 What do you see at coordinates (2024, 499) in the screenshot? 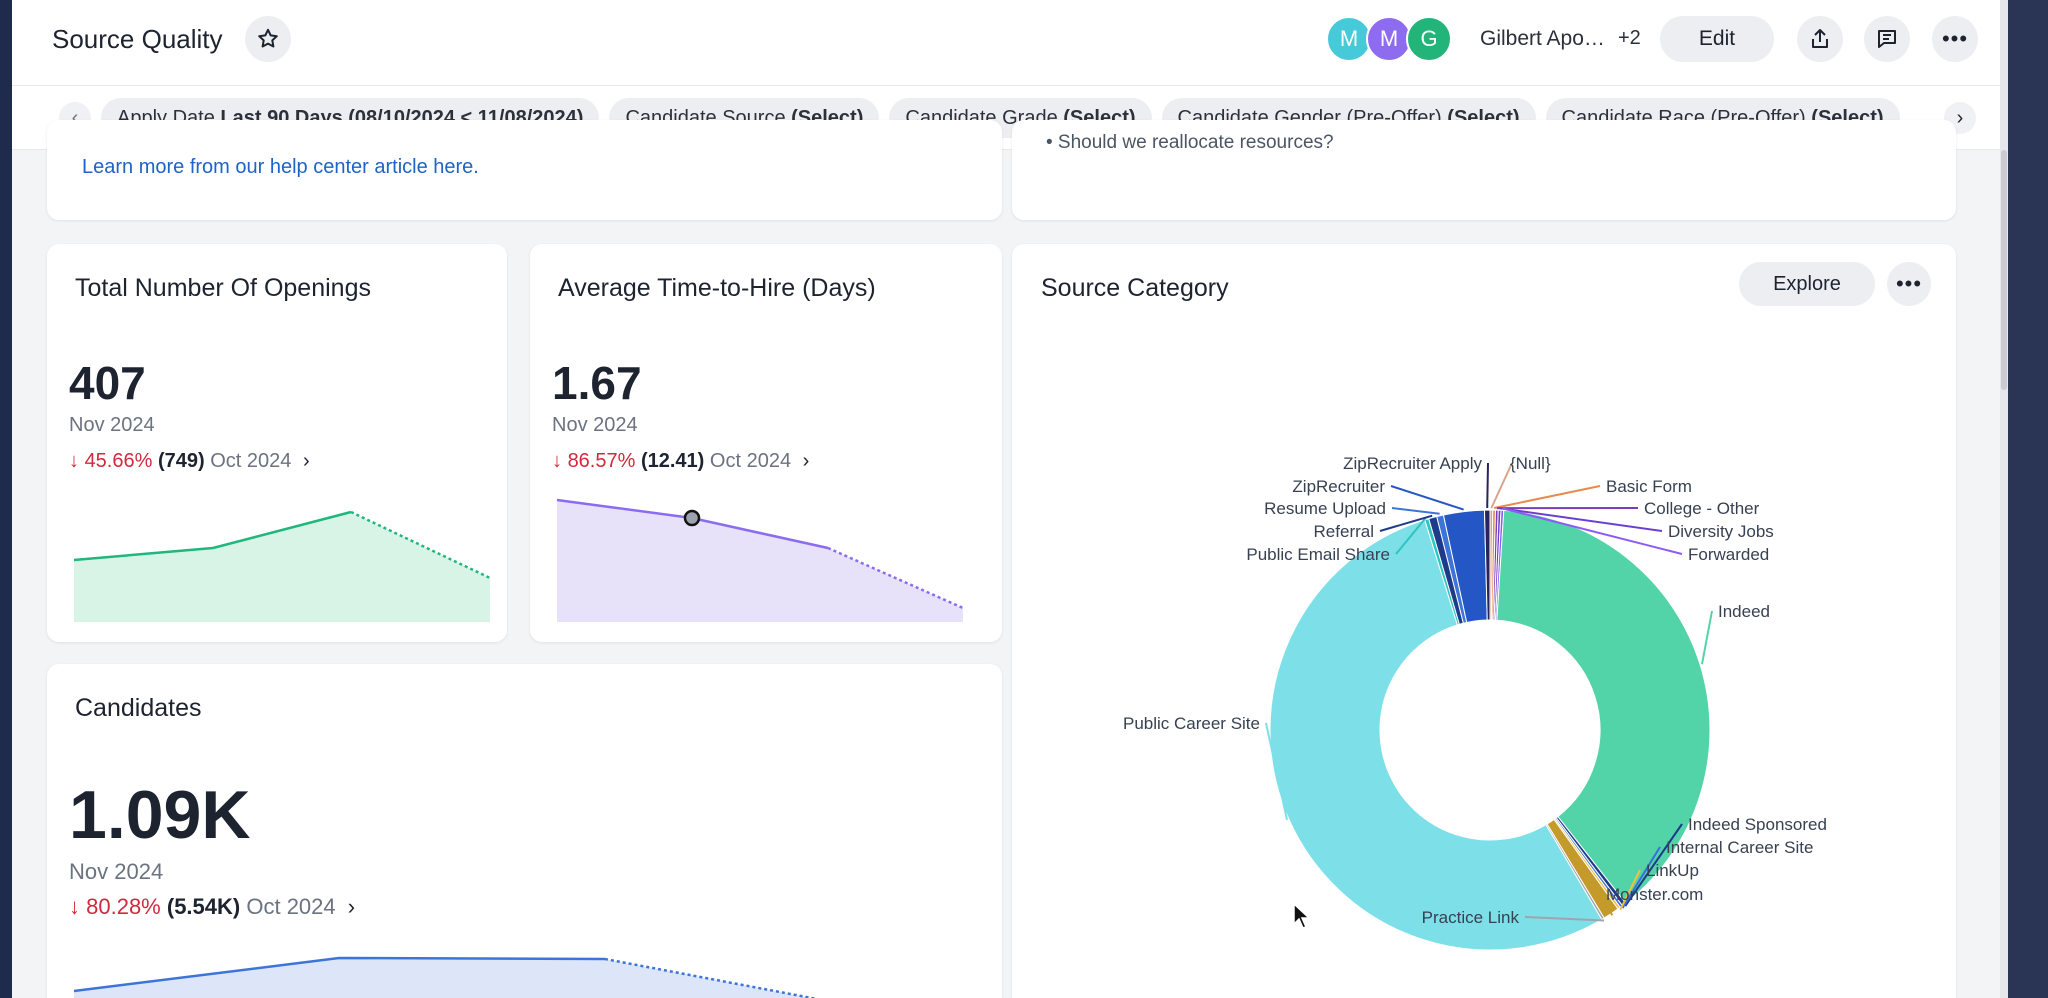
I see `background-window-edge` at bounding box center [2024, 499].